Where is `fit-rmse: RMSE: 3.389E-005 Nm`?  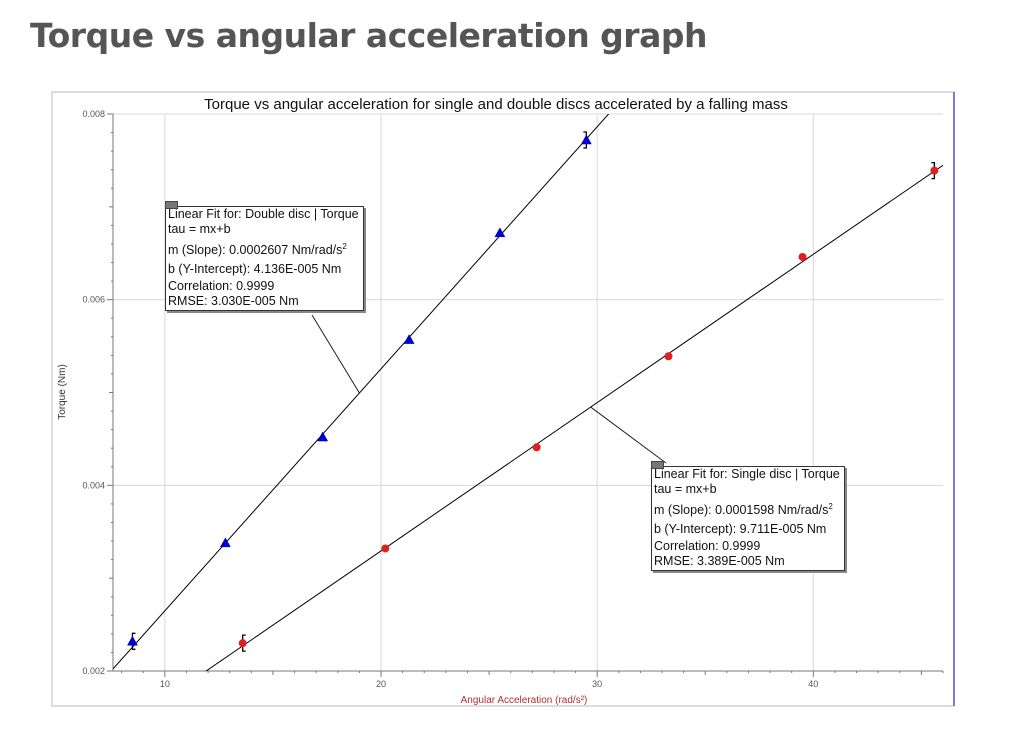
fit-rmse: RMSE: 3.389E-005 Nm is located at coordinates (719, 561).